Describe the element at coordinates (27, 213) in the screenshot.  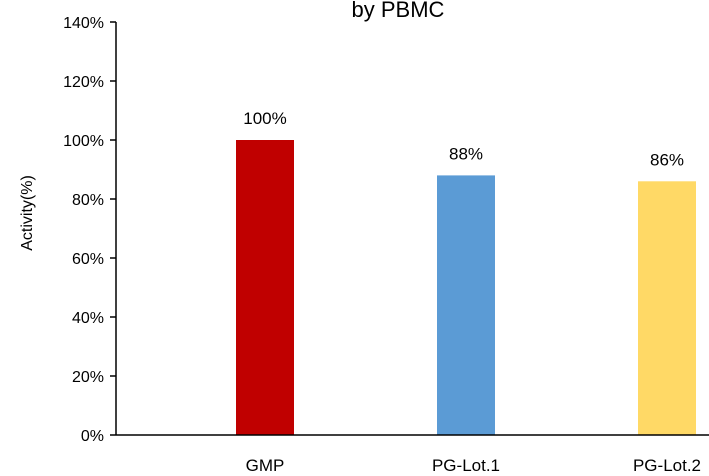
I see `y-axis-label: Activity(%)` at that location.